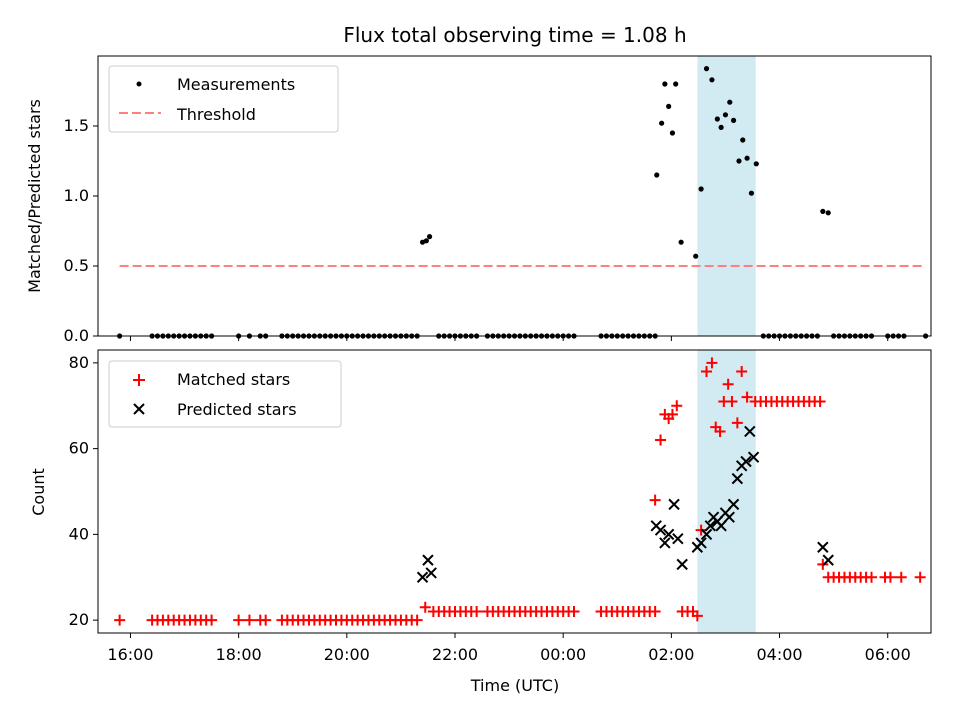  I want to click on chart-title: Flux total observing time = 1.08 h, so click(514, 35).